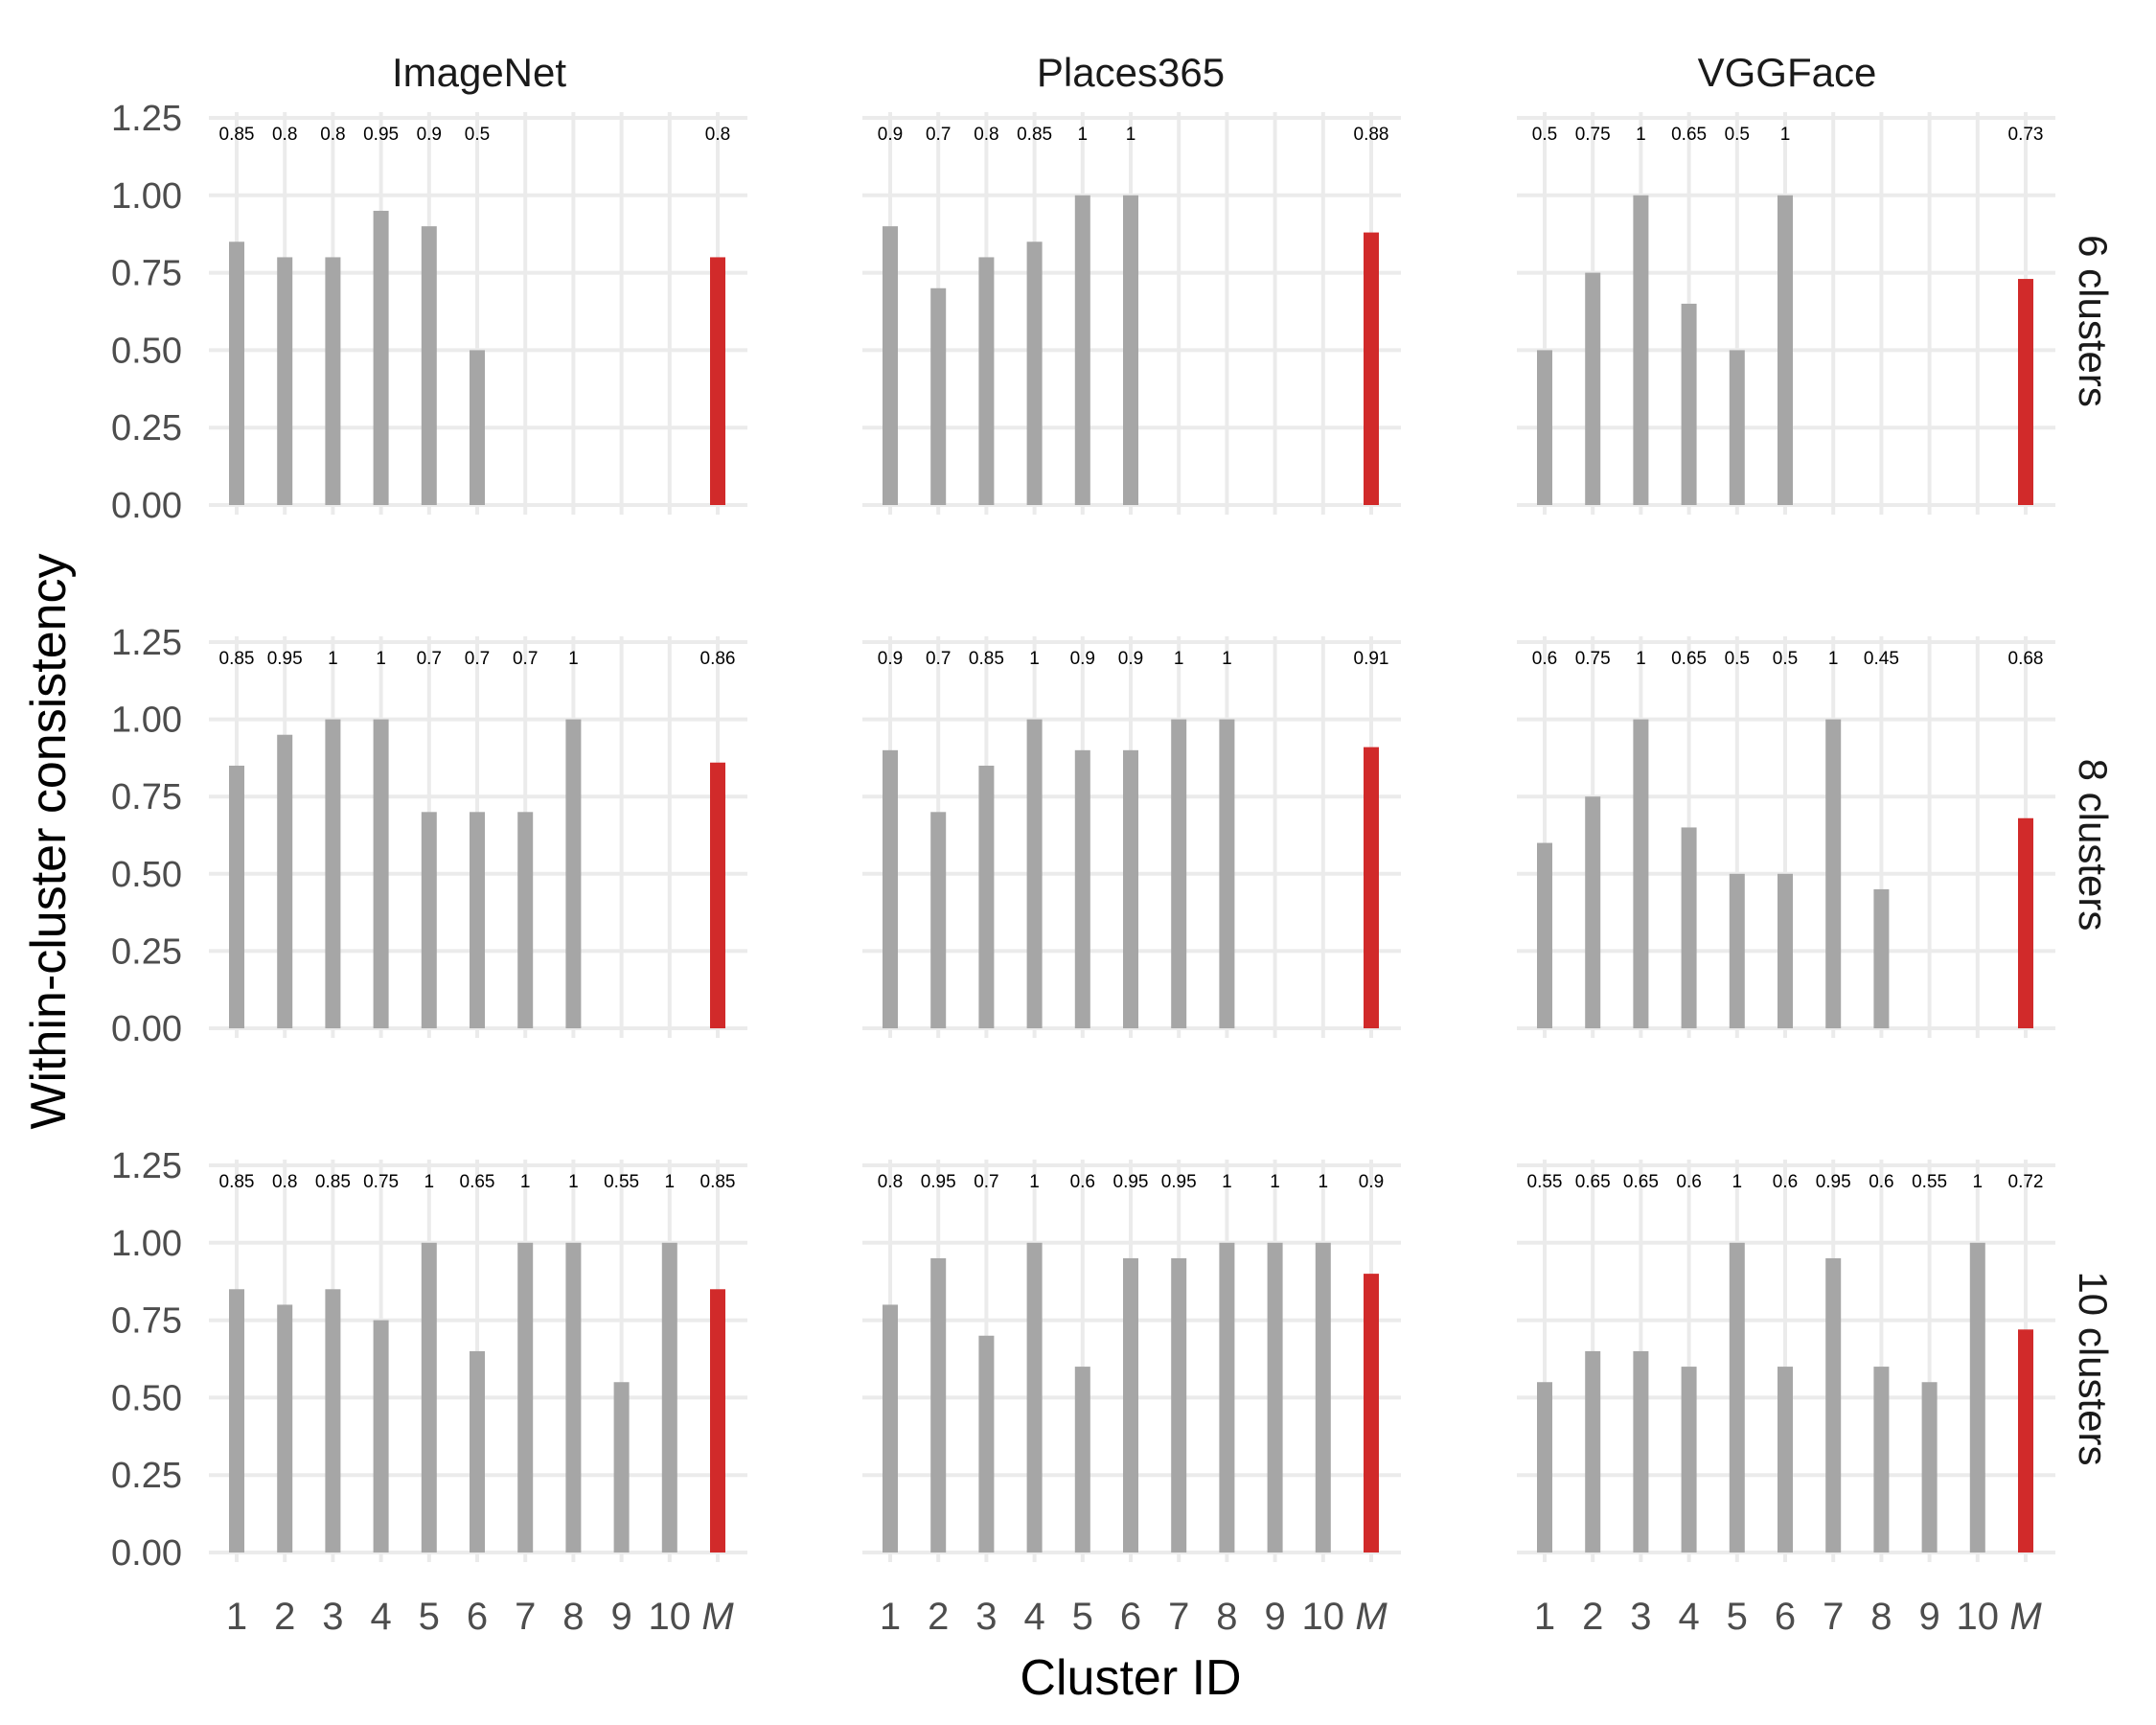 Image resolution: width=2156 pixels, height=1725 pixels. Describe the element at coordinates (2026, 1182) in the screenshot. I see `mean-value-label: 0.72` at that location.